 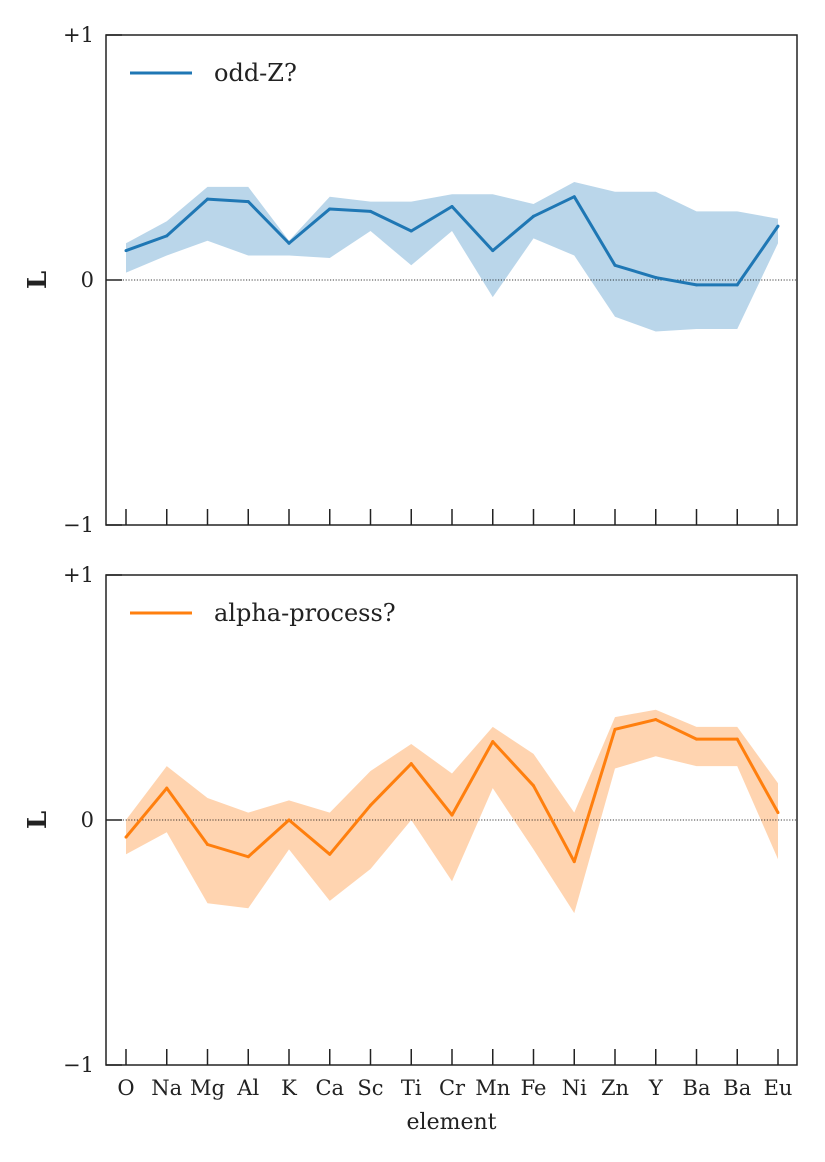 I want to click on legend-label: odd-Z?, so click(x=255, y=73).